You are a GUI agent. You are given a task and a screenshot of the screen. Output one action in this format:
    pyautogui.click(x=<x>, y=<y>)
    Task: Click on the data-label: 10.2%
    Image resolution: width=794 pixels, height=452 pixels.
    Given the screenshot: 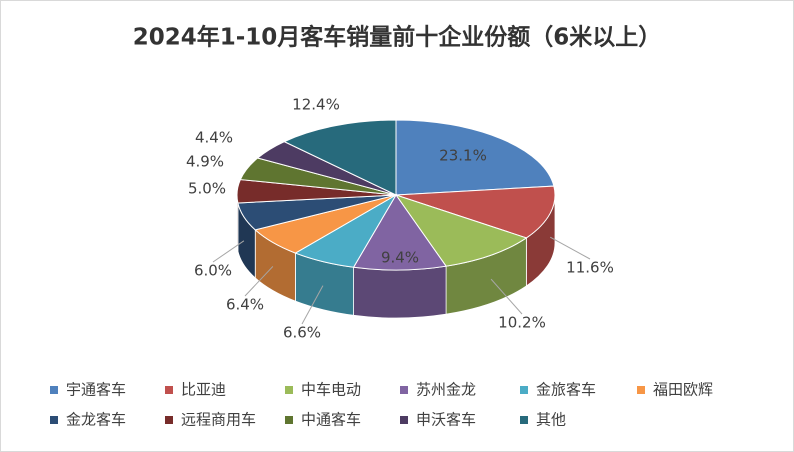 What is the action you would take?
    pyautogui.click(x=522, y=323)
    